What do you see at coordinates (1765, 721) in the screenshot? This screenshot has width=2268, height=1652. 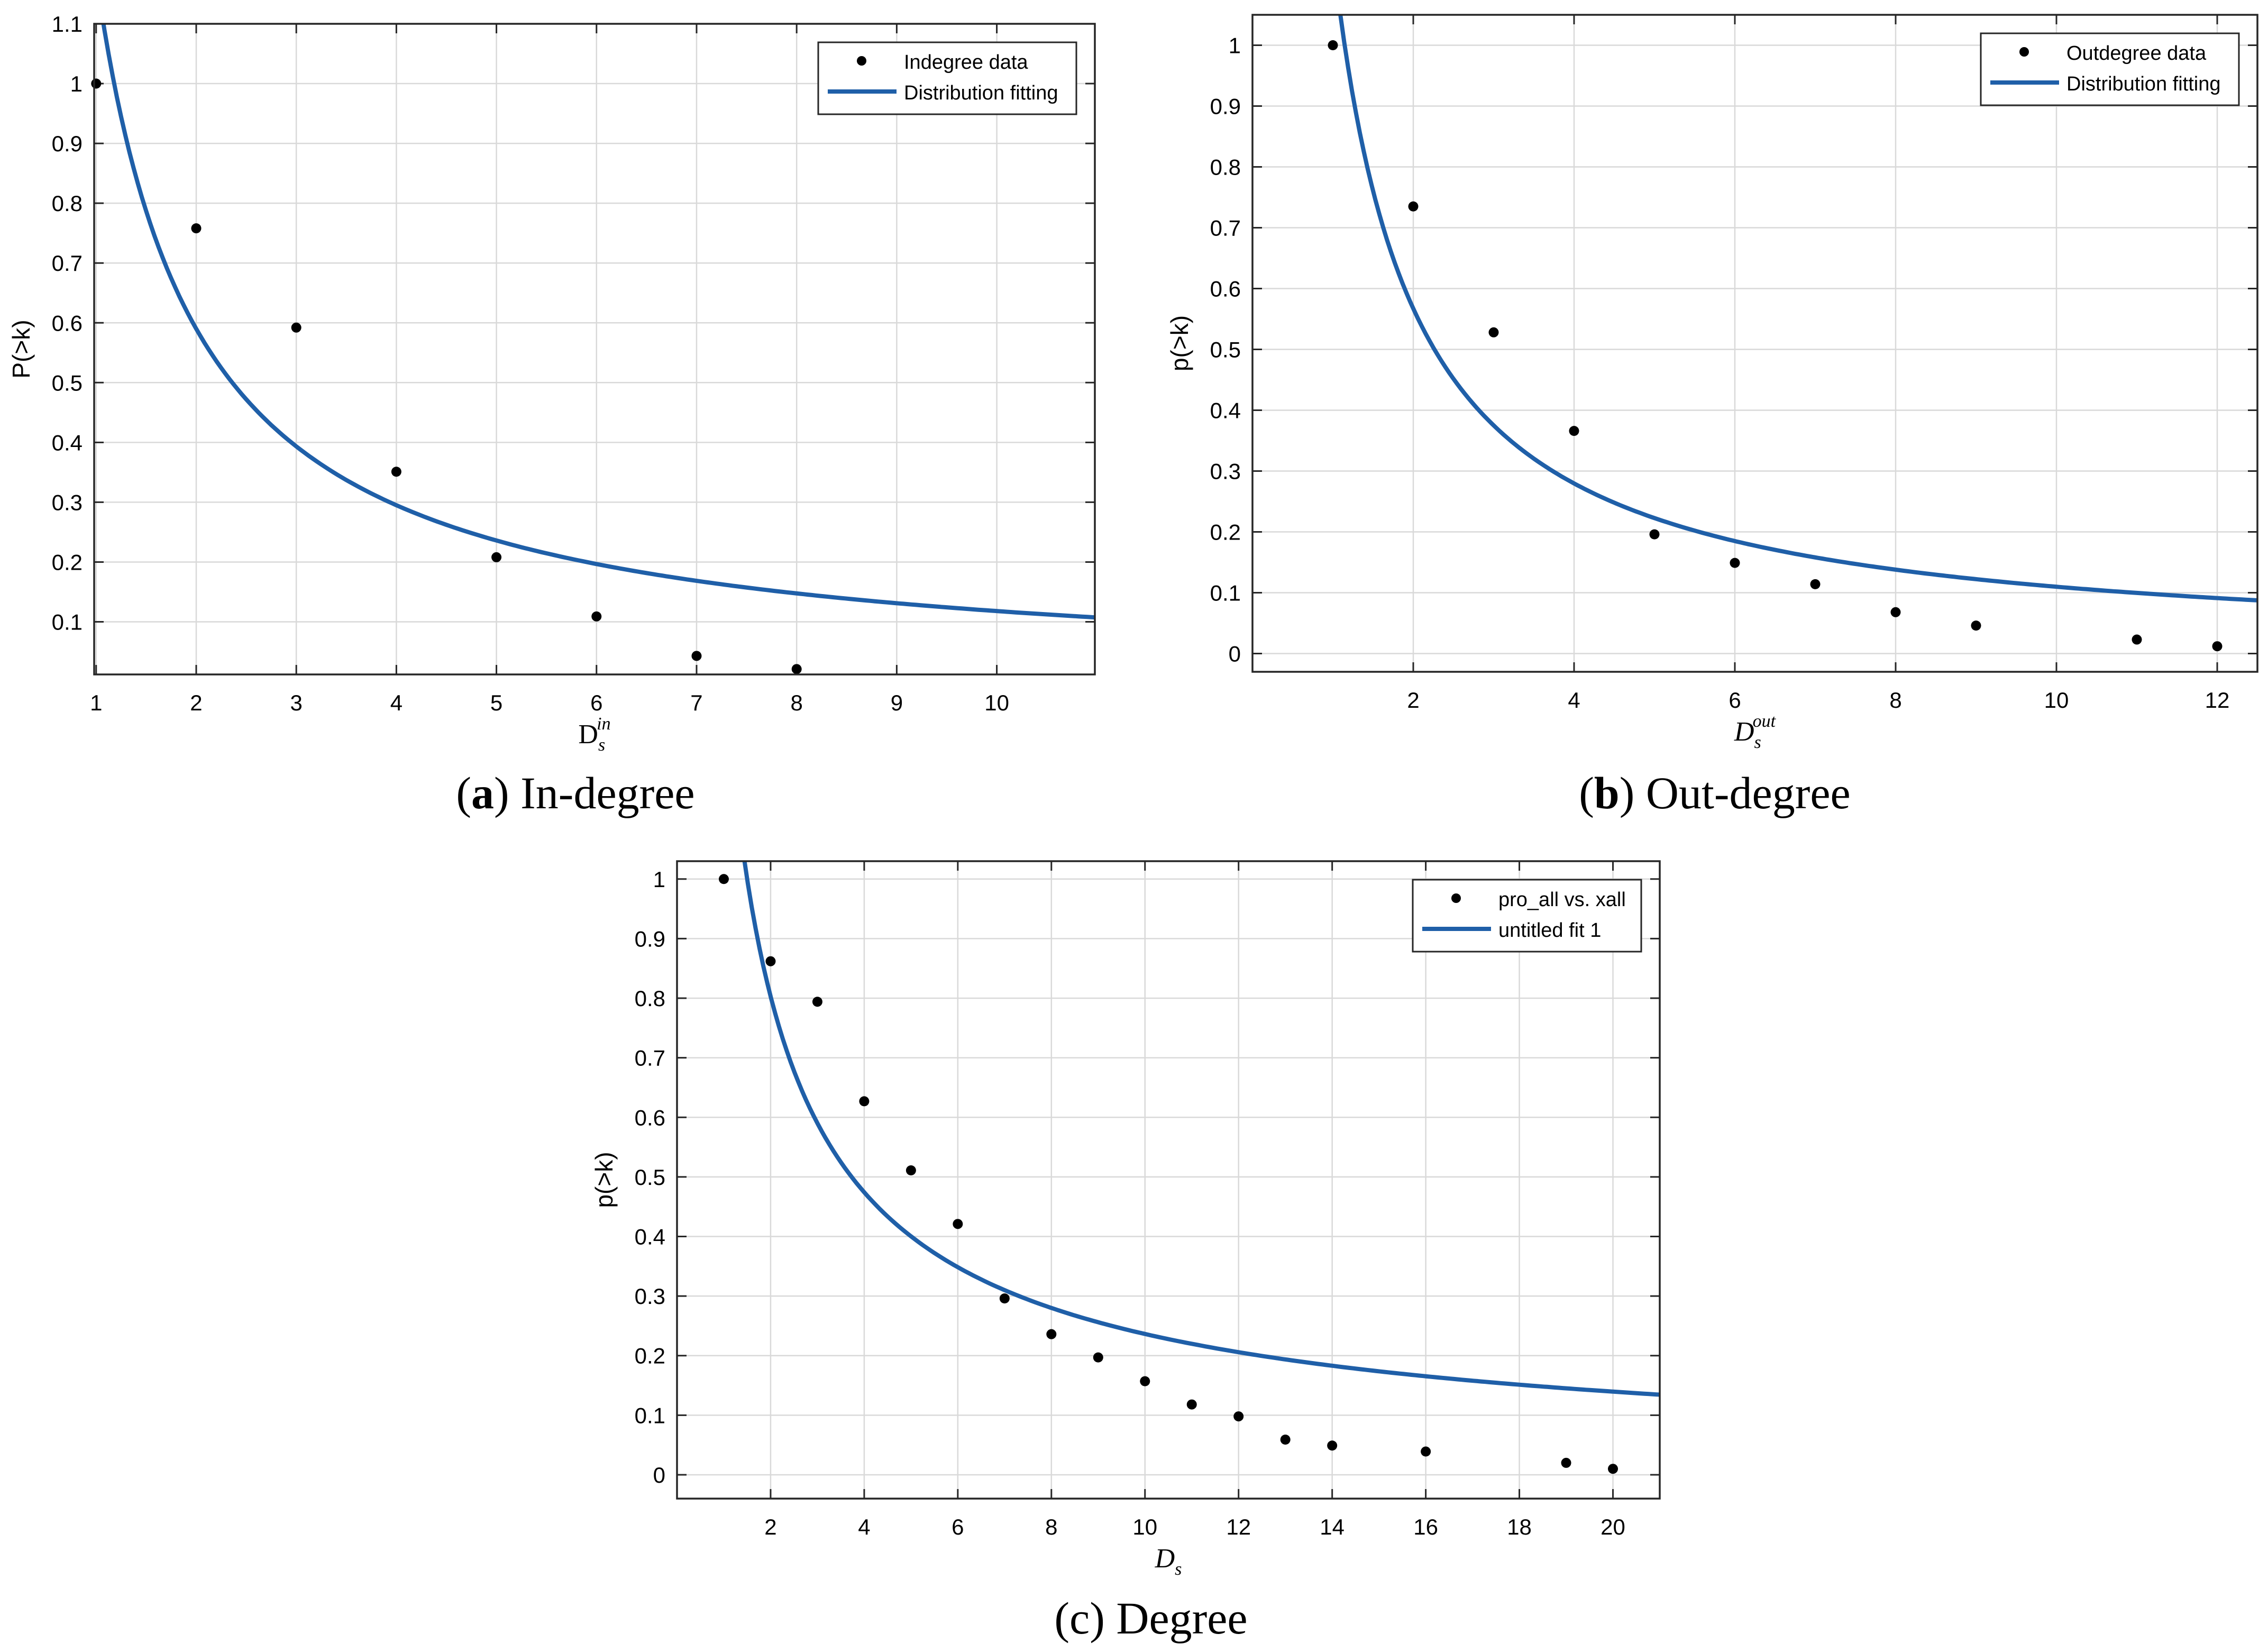 I see `x-axis-label-sup: out` at bounding box center [1765, 721].